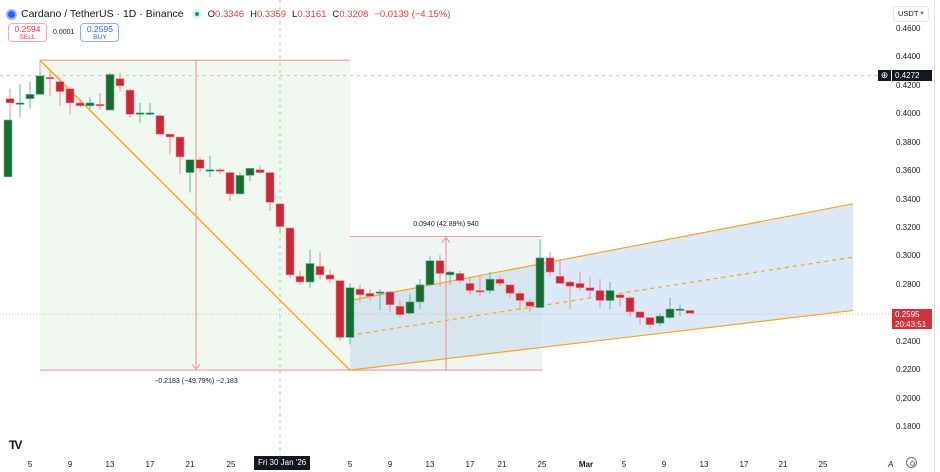 The height and width of the screenshot is (472, 940). Describe the element at coordinates (908, 28) in the screenshot. I see `price-axis-label: 0.4600` at that location.